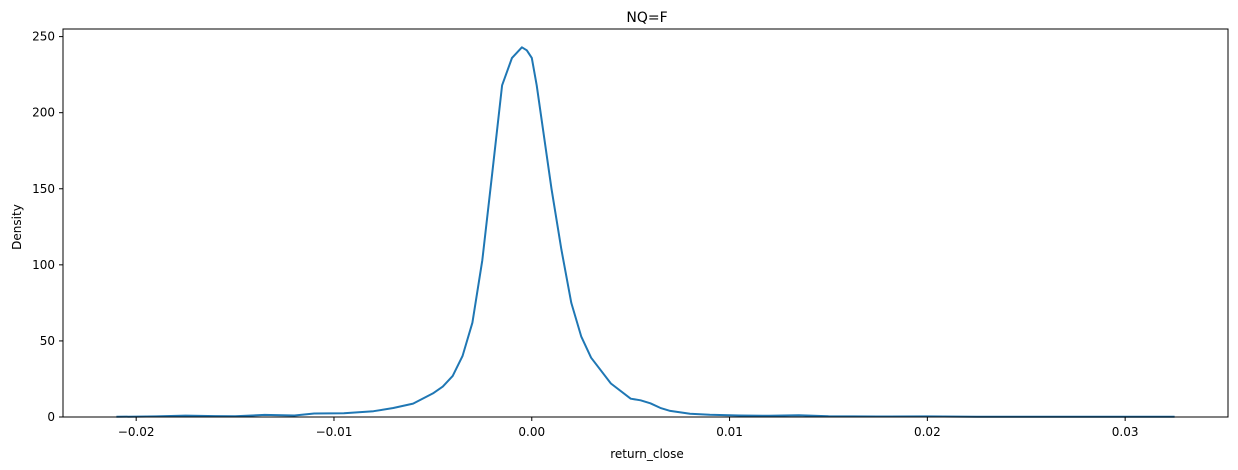 Image resolution: width=1238 pixels, height=470 pixels. I want to click on y-tick-label: 150, so click(43, 189).